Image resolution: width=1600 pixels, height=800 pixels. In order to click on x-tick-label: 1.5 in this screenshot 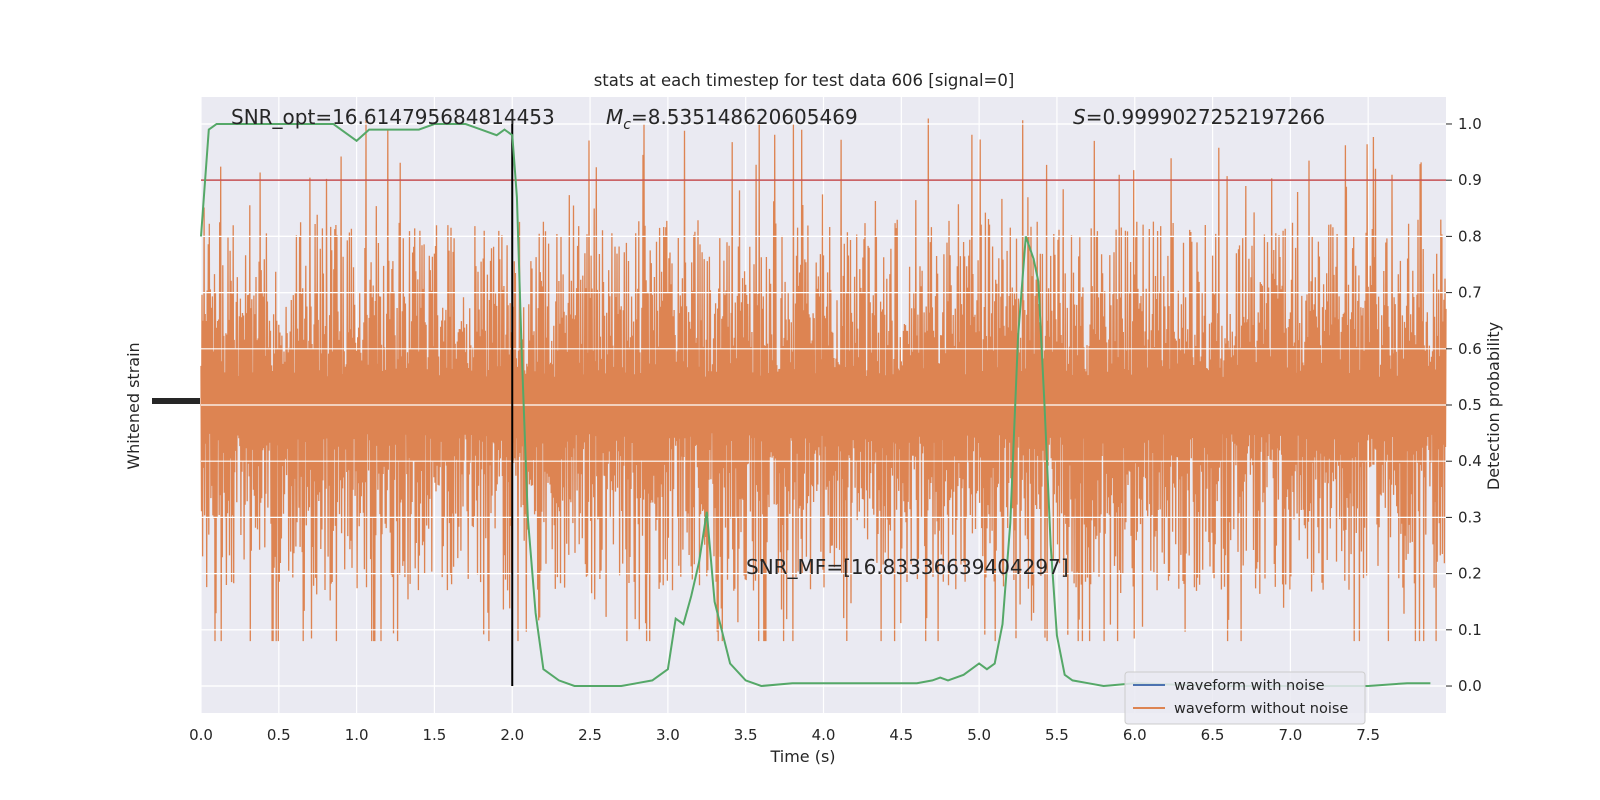, I will do `click(435, 735)`.